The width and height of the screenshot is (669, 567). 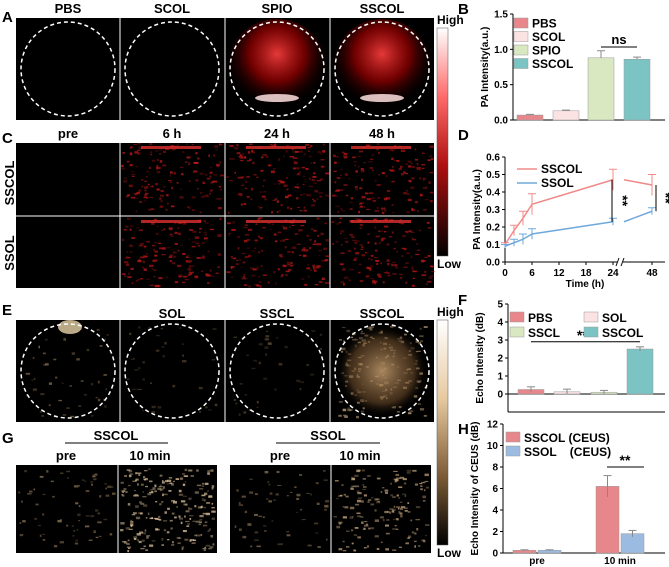 What do you see at coordinates (501, 121) in the screenshot?
I see `y-tick-label: 0.0` at bounding box center [501, 121].